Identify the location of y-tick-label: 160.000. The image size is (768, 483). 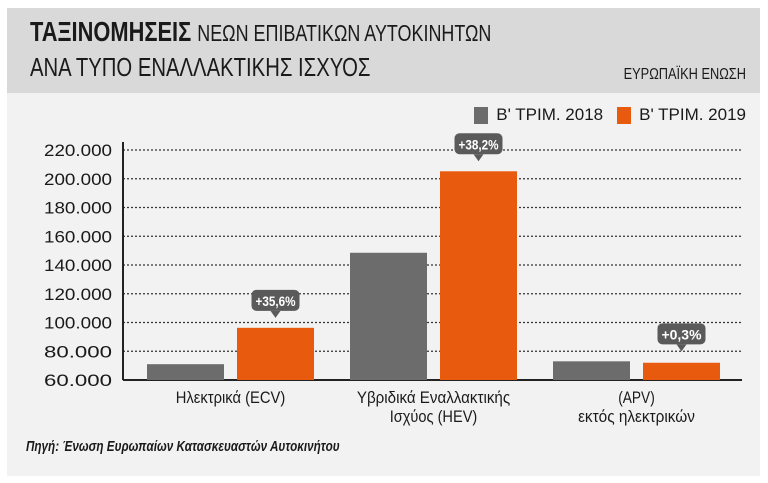
(78, 236).